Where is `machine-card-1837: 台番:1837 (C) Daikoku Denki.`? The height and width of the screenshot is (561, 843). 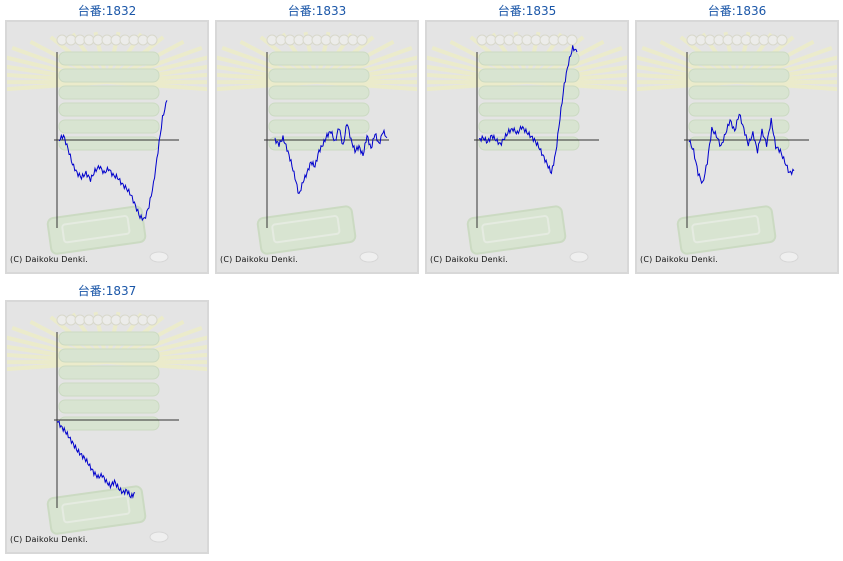
machine-card-1837: 台番:1837 (C) Daikoku Denki. is located at coordinates (107, 418).